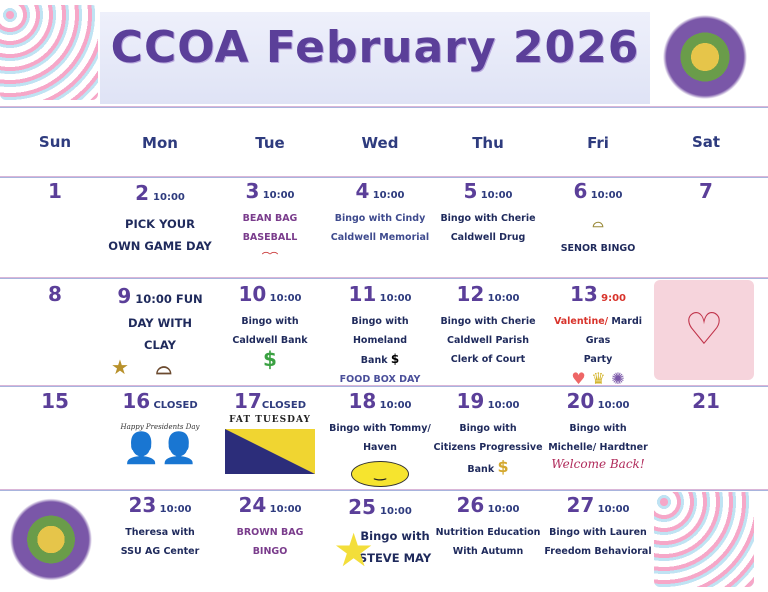  I want to click on event-line: CLAY, so click(160, 345).